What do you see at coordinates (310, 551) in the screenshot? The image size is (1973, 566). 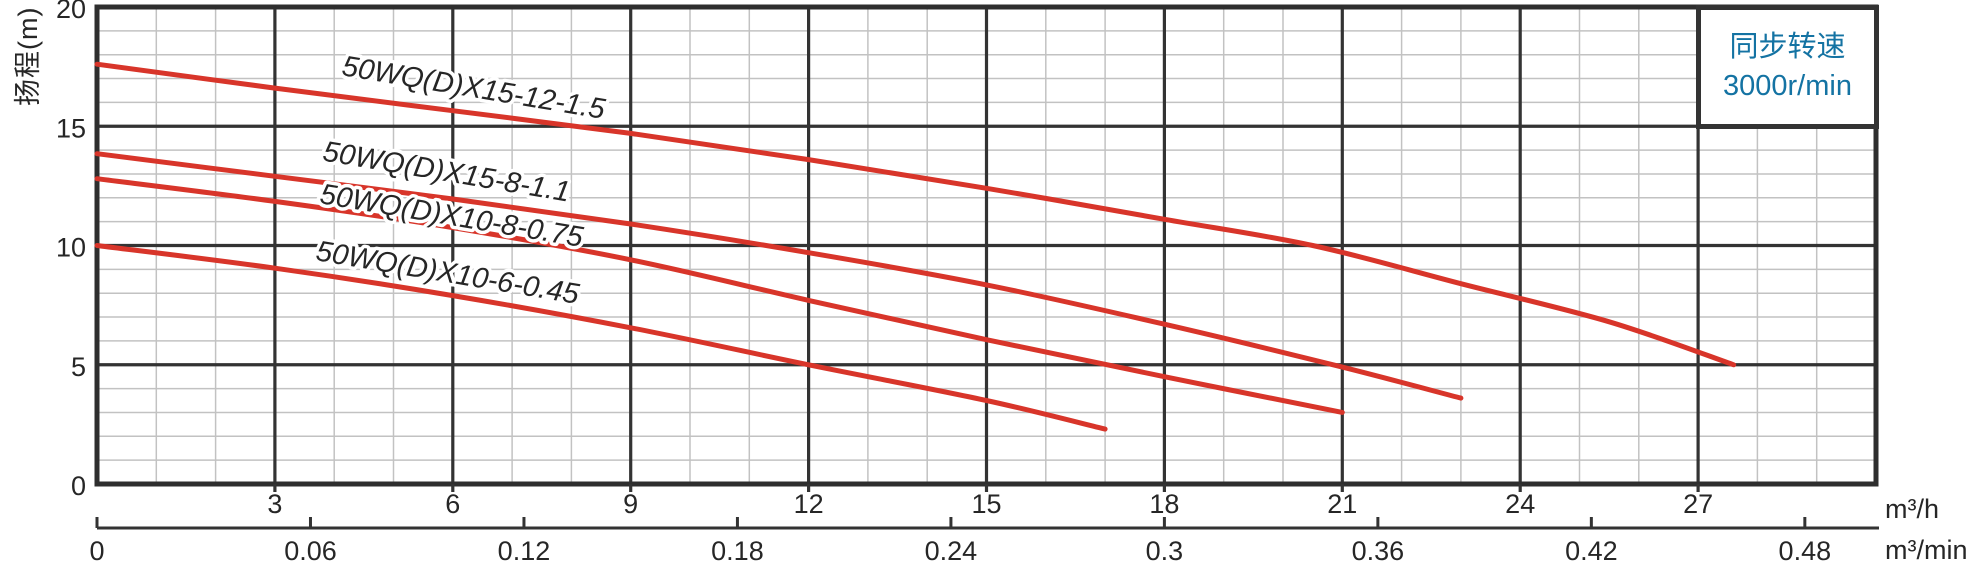 I see `x-secondary-tick-label: 0.06` at bounding box center [310, 551].